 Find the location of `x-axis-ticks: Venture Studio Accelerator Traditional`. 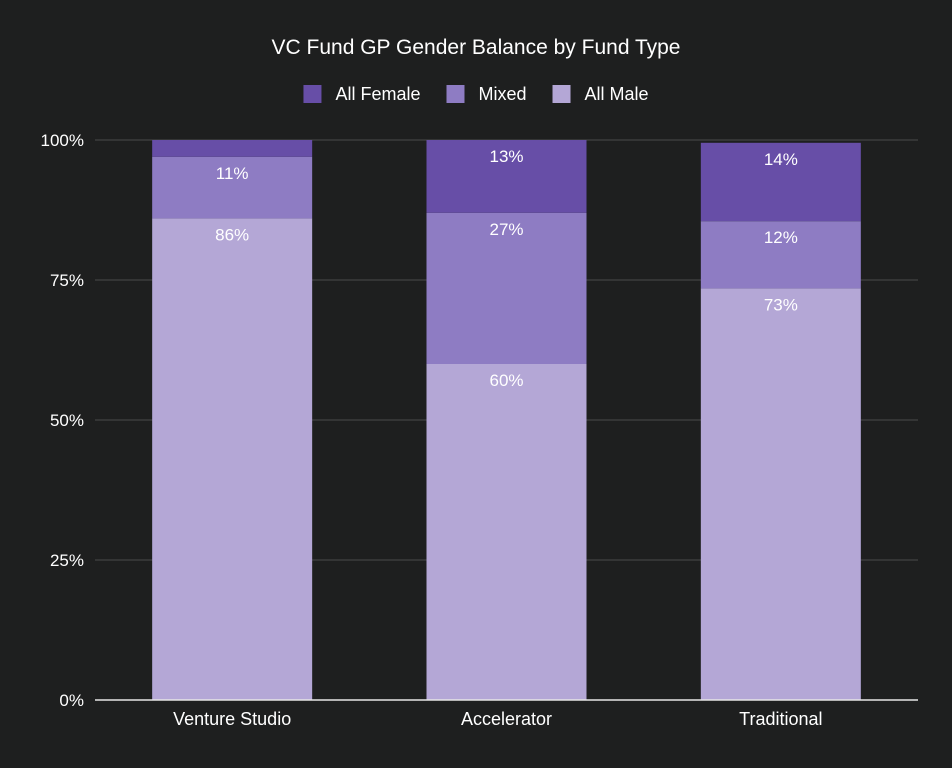

x-axis-ticks: Venture Studio Accelerator Traditional is located at coordinates (497, 719).